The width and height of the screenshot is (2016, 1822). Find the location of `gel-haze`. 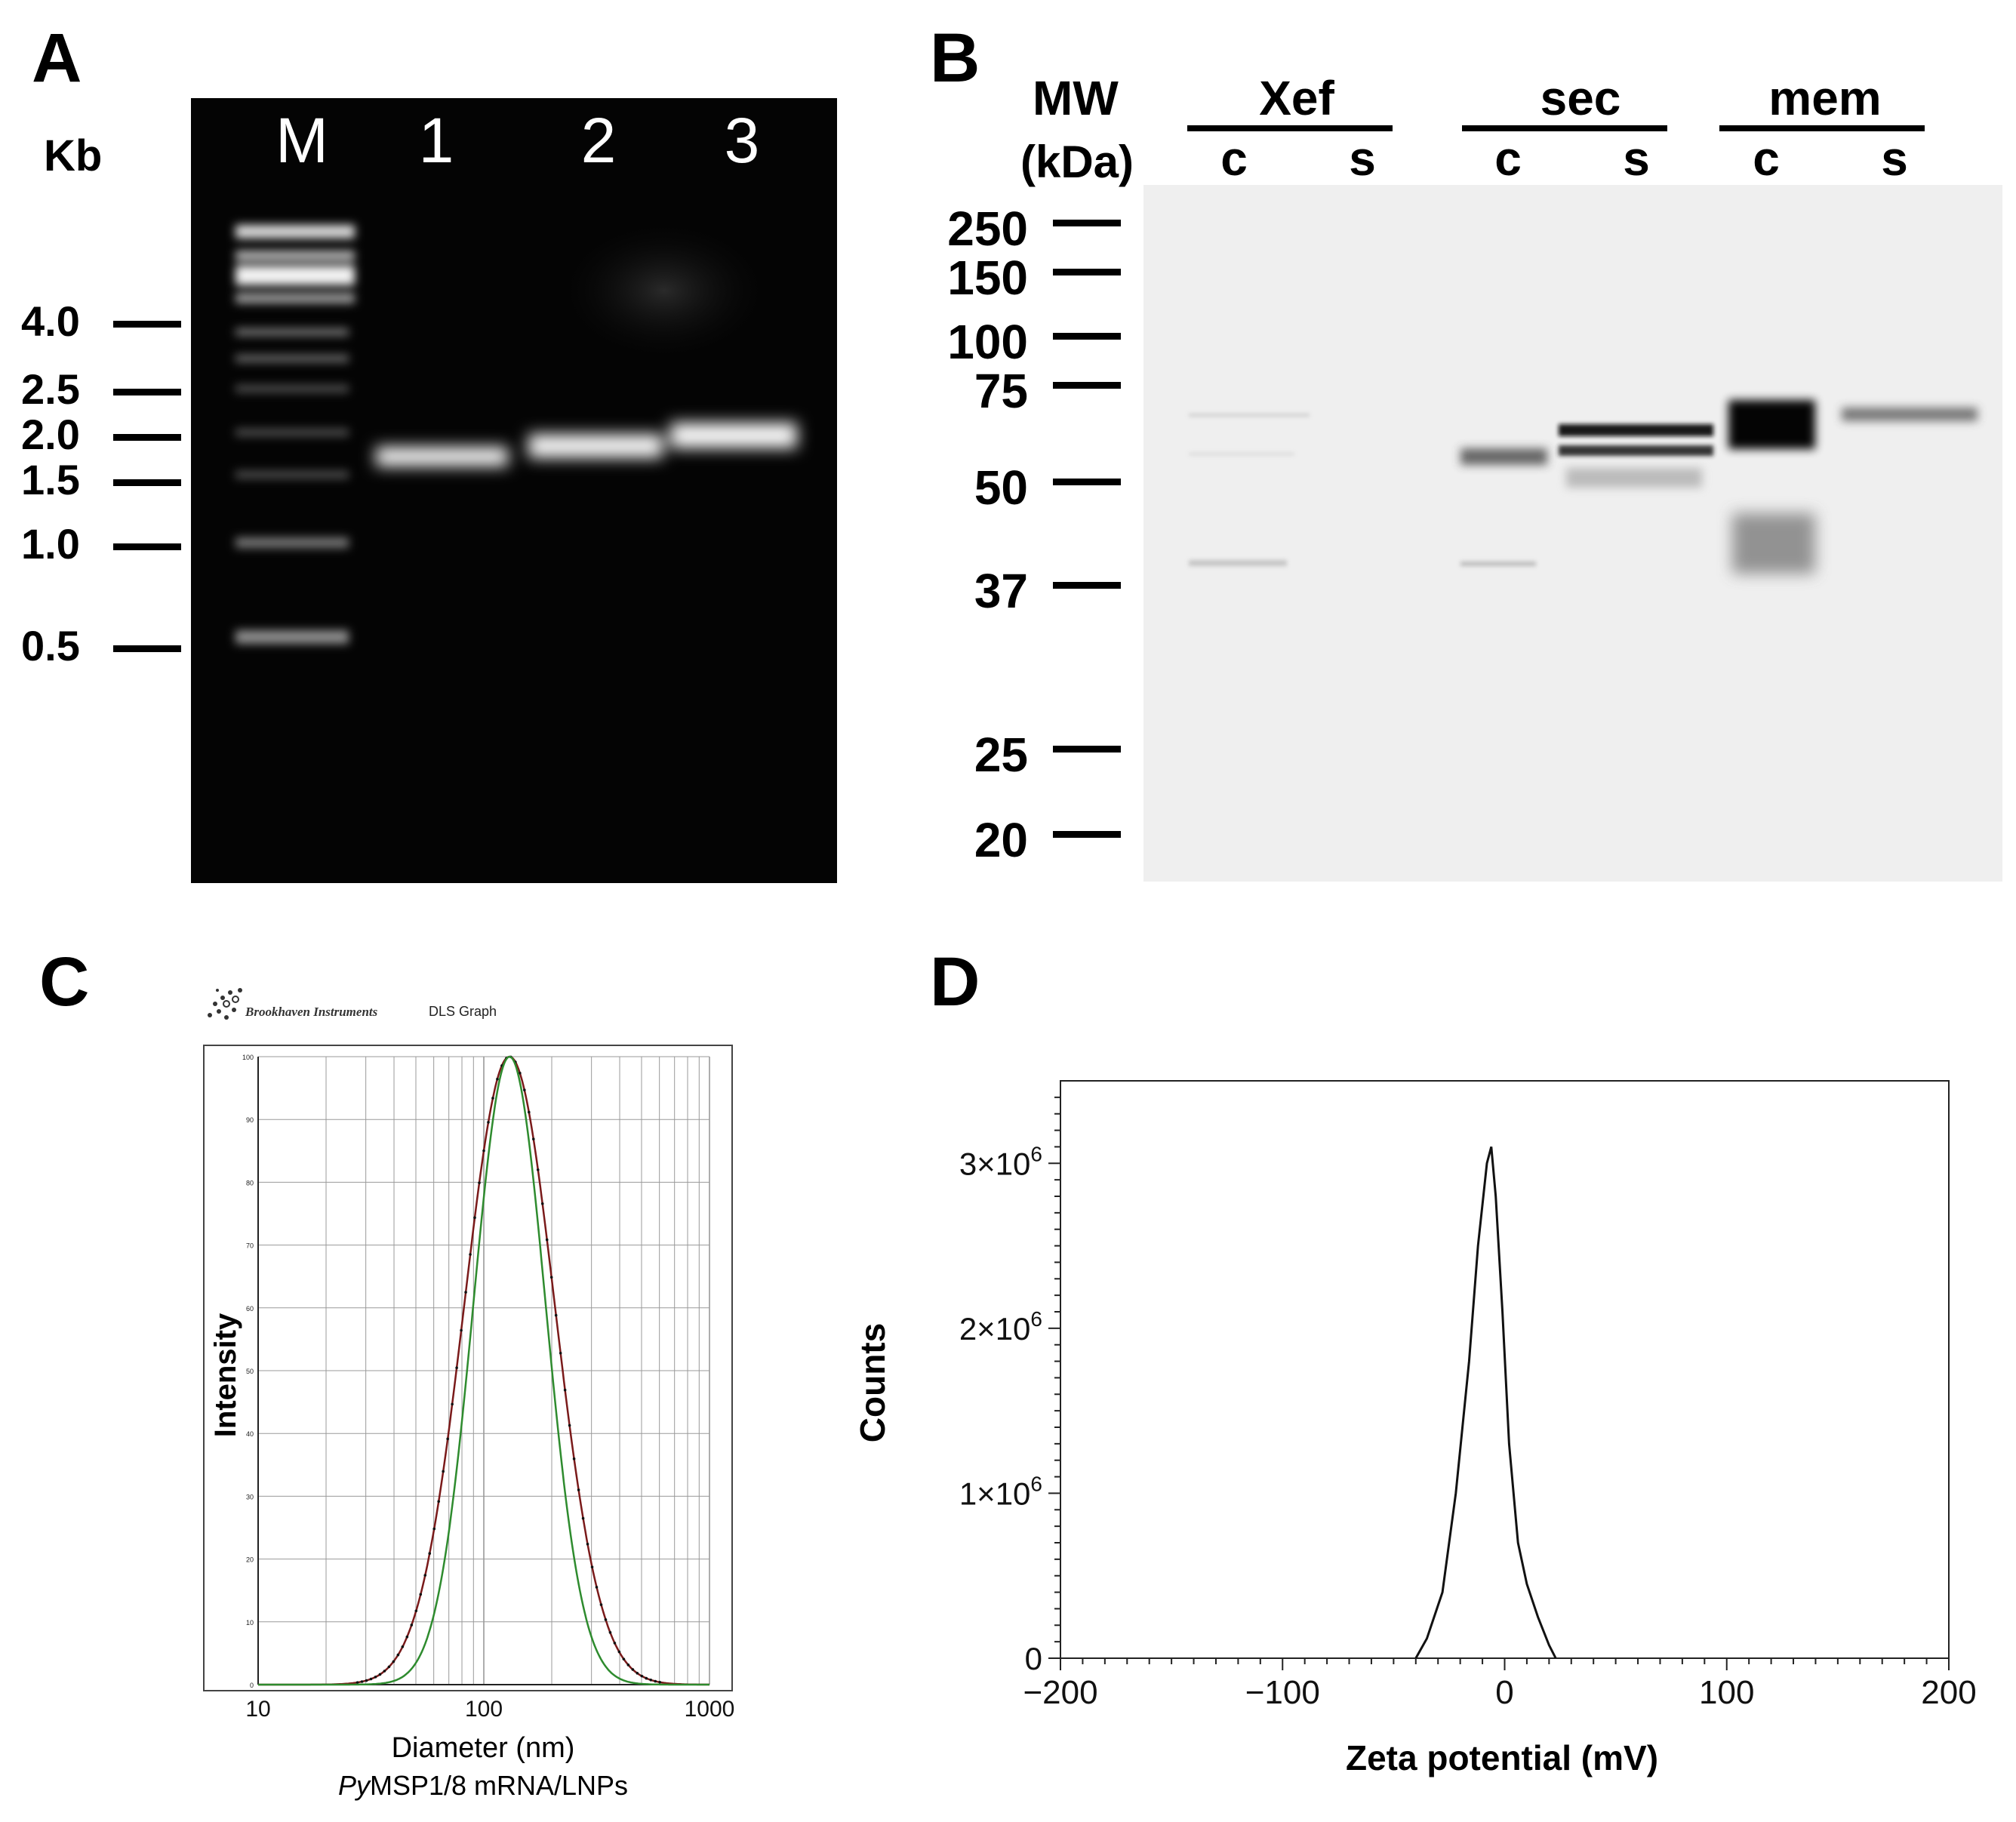

gel-haze is located at coordinates (664, 290).